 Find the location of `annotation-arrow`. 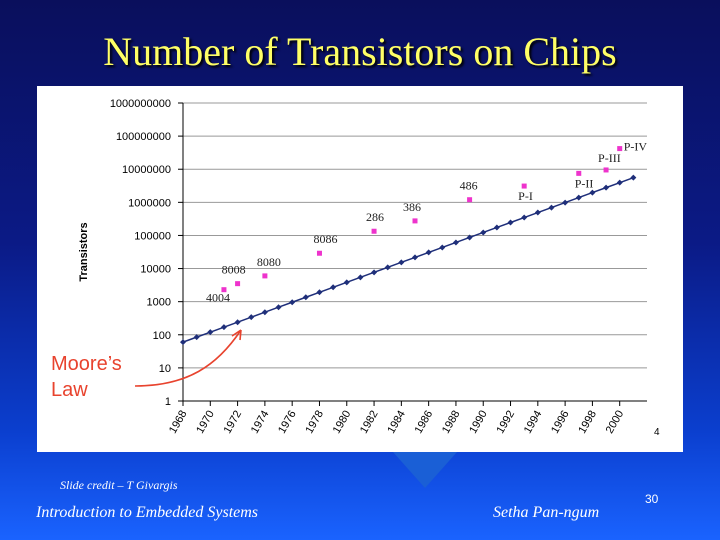

annotation-arrow is located at coordinates (188, 358).